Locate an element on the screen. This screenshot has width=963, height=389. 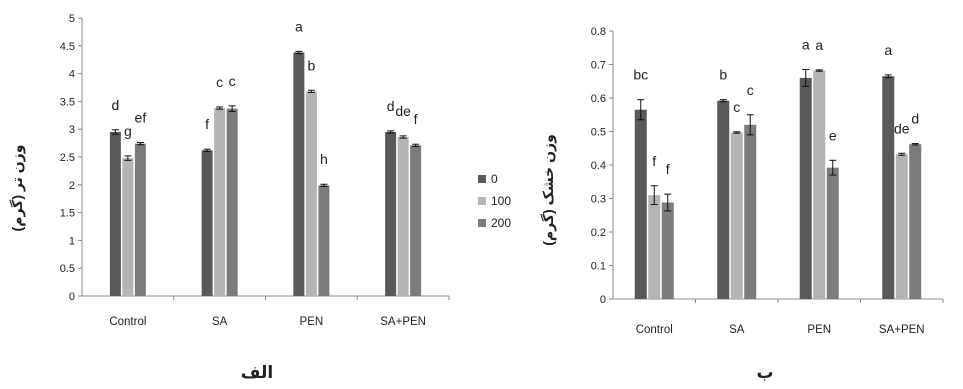
fresh-weight-panel-label: الف is located at coordinates (257, 372).